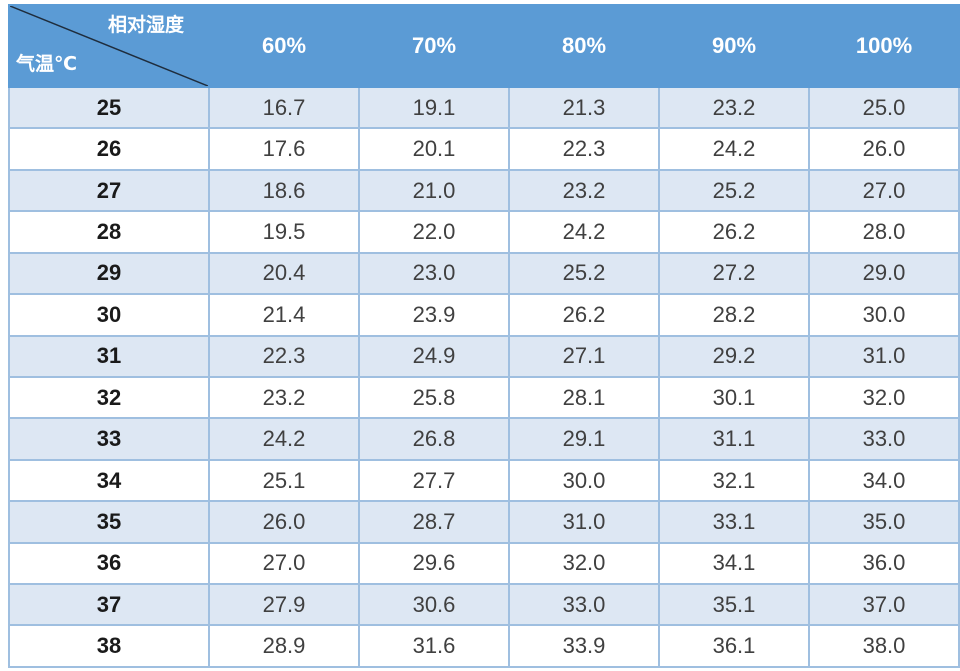 The width and height of the screenshot is (960, 671). I want to click on table-cell: 19.1, so click(434, 107).